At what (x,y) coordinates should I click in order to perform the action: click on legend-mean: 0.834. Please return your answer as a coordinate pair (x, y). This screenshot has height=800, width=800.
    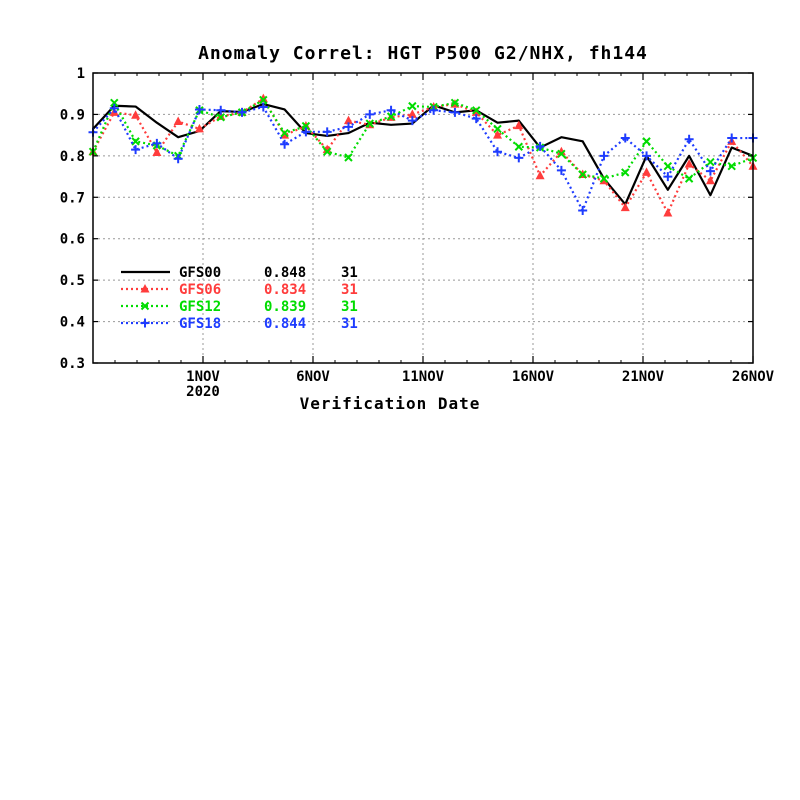
    Looking at the image, I should click on (285, 290).